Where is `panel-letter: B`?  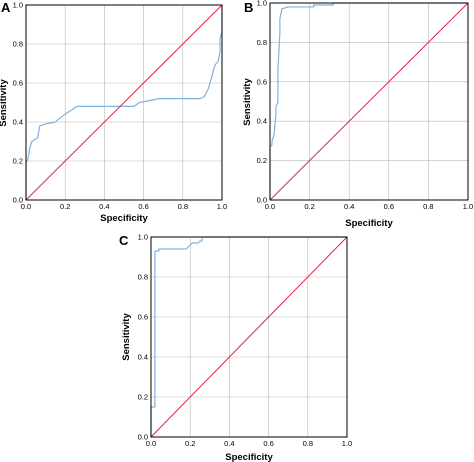
panel-letter: B is located at coordinates (248, 7).